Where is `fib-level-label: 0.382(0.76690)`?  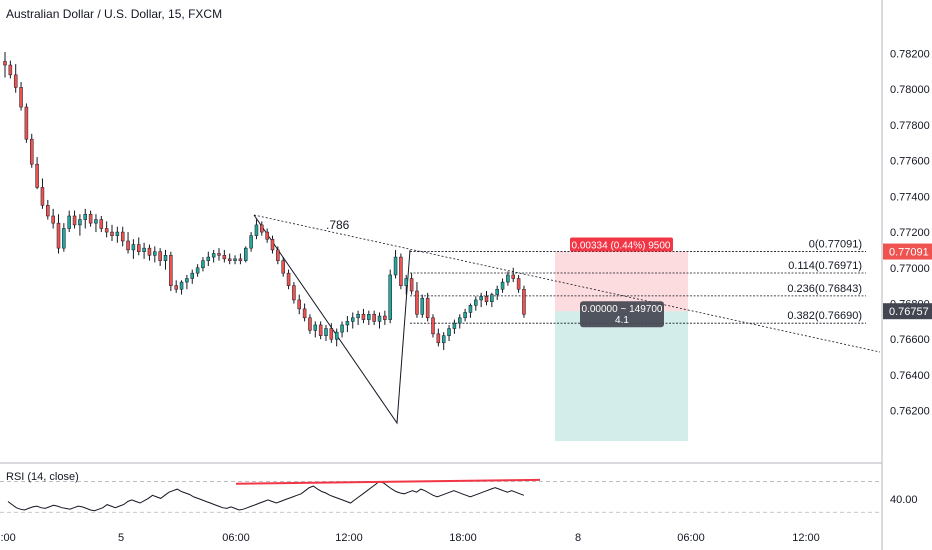 fib-level-label: 0.382(0.76690) is located at coordinates (824, 316).